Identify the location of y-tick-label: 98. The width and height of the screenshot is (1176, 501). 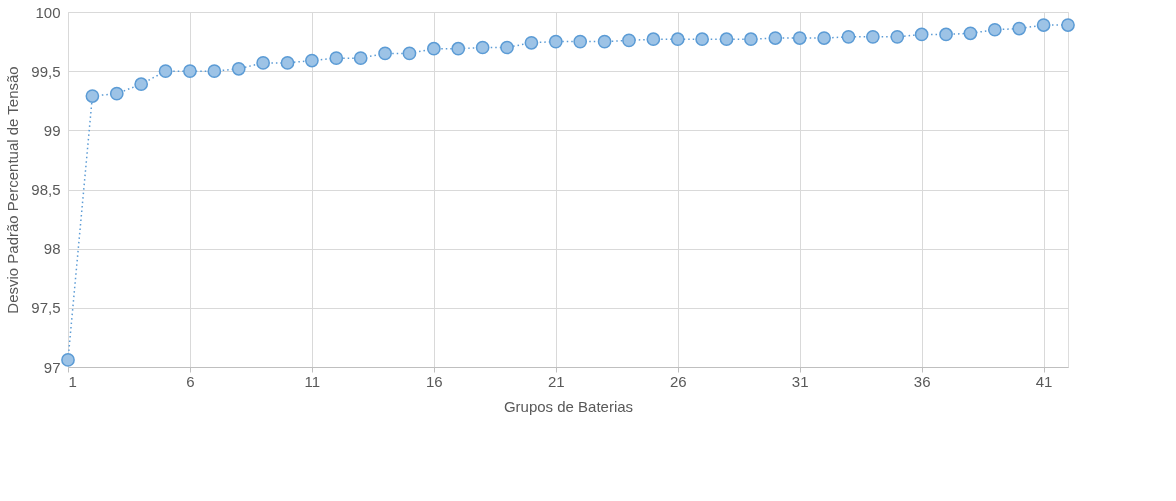
(52, 249).